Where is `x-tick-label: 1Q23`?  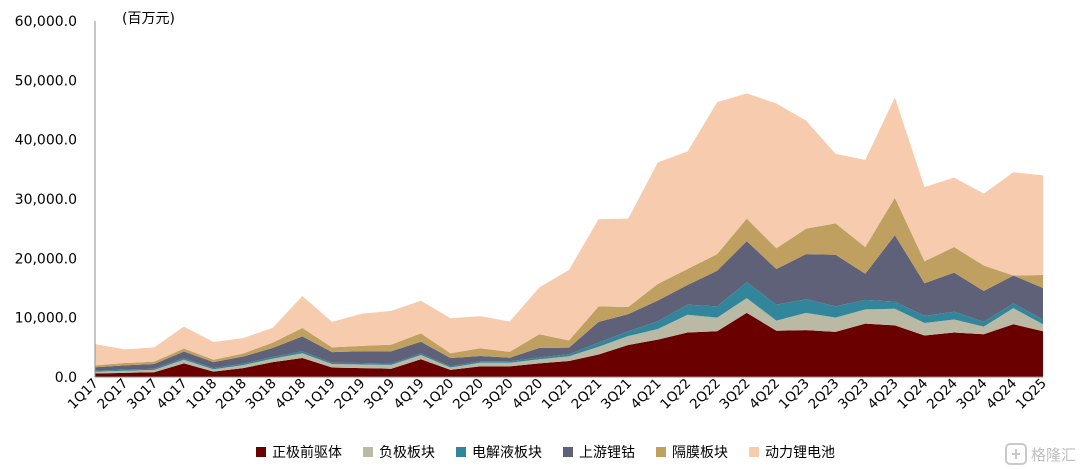 x-tick-label: 1Q23 is located at coordinates (794, 394).